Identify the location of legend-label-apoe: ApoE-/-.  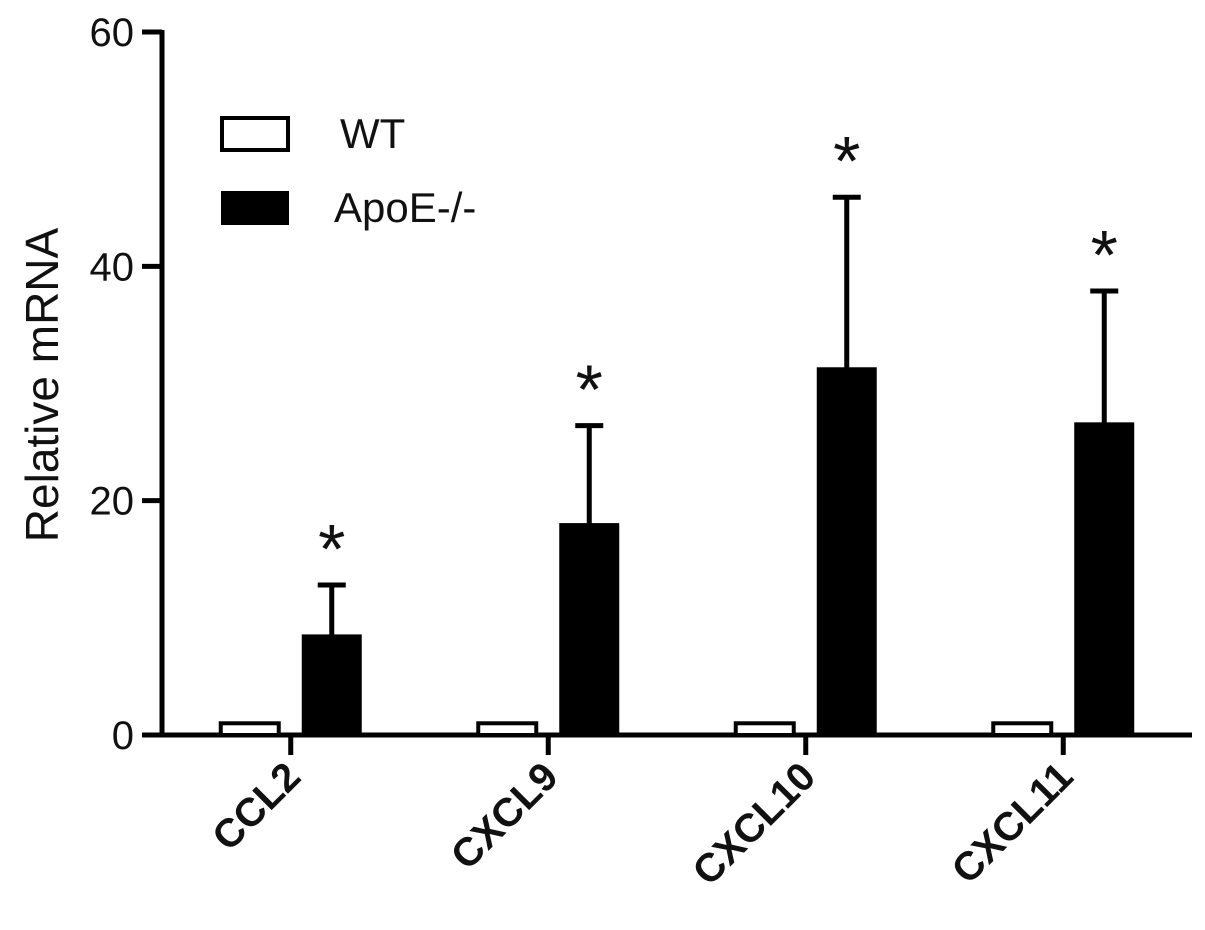
(405, 207).